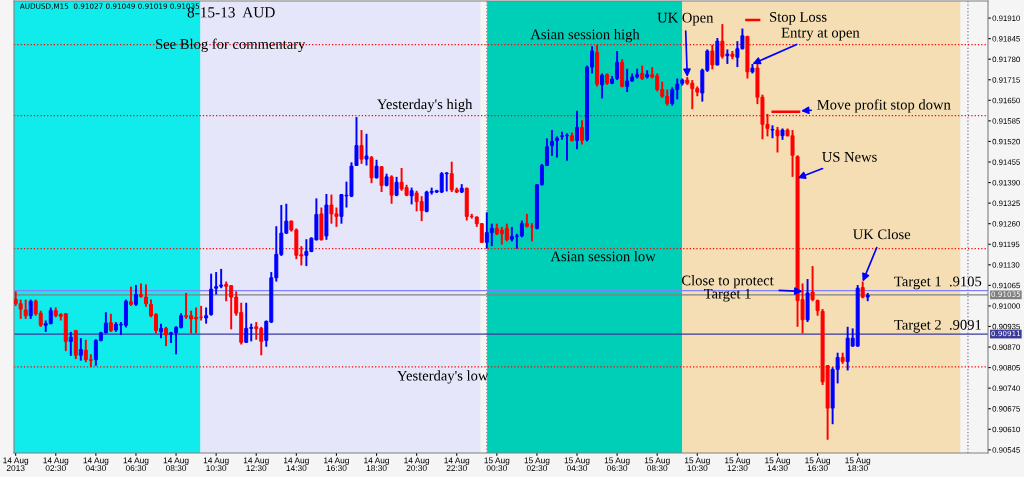 The width and height of the screenshot is (1024, 477). I want to click on x-tick-label: 15 Aug 08:30, so click(657, 464).